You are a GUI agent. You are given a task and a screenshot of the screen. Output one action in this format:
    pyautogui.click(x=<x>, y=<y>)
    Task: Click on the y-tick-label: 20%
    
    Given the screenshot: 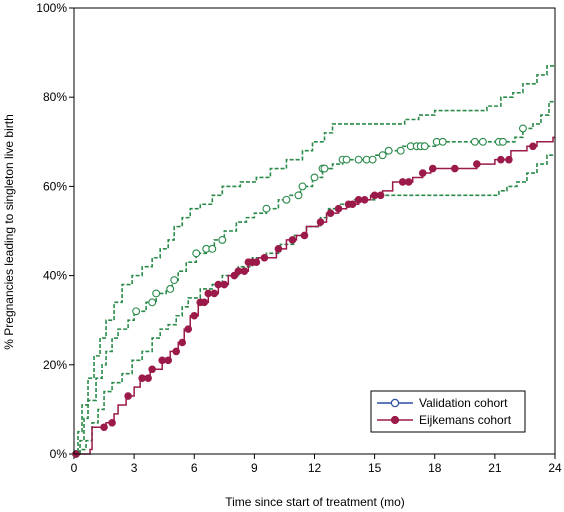 What is the action you would take?
    pyautogui.click(x=55, y=365)
    